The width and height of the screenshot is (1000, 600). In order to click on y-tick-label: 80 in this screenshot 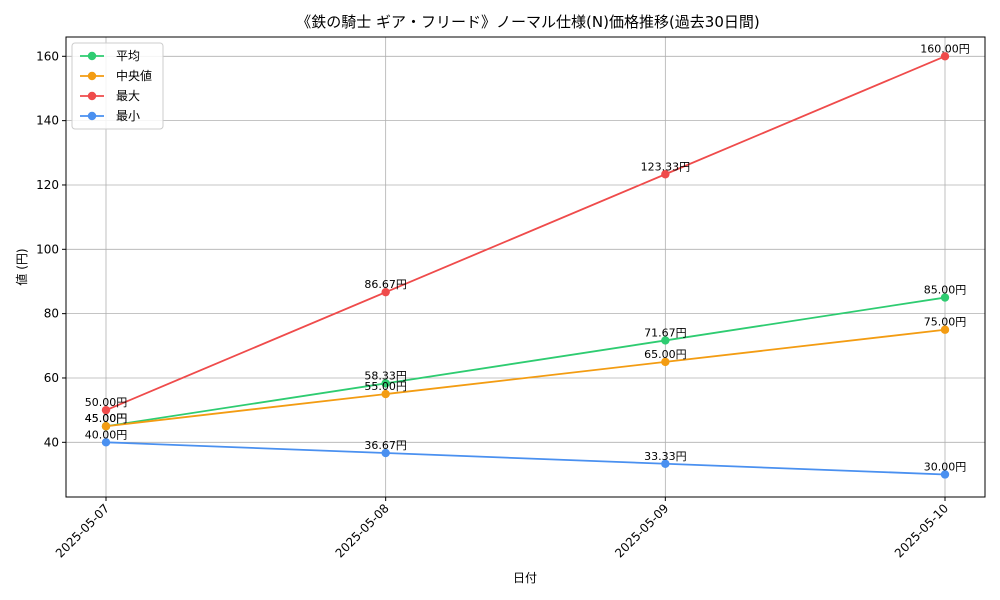, I will do `click(51, 314)`.